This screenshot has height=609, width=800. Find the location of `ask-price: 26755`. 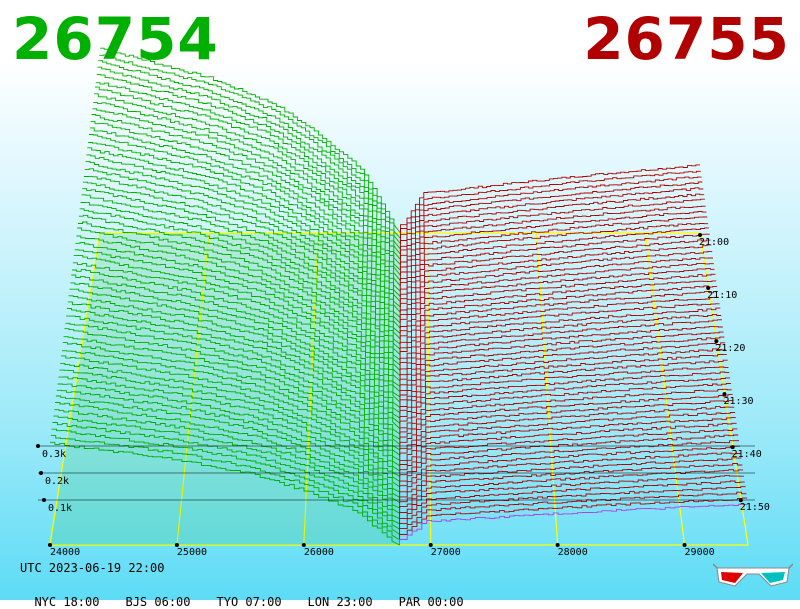

ask-price: 26755 is located at coordinates (686, 39).